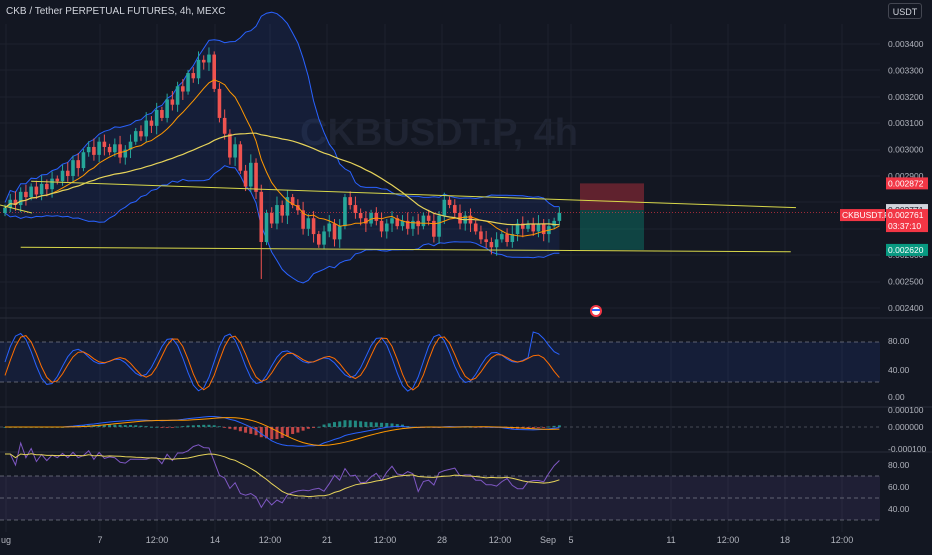 Image resolution: width=932 pixels, height=555 pixels. Describe the element at coordinates (907, 226) in the screenshot. I see `countdown-label-bg` at that location.